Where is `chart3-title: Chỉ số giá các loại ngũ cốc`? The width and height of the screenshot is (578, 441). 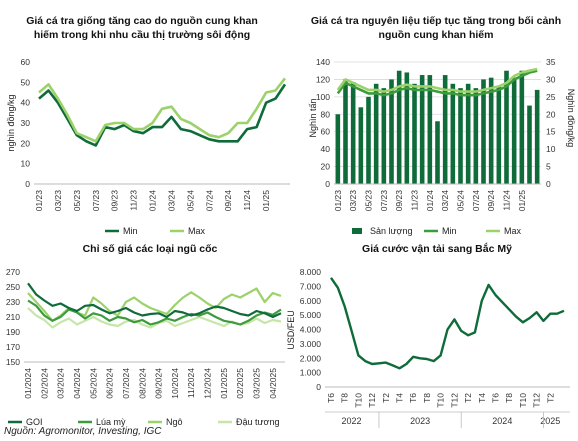 chart3-title: Chỉ số giá các loại ngũ cốc is located at coordinates (150, 249).